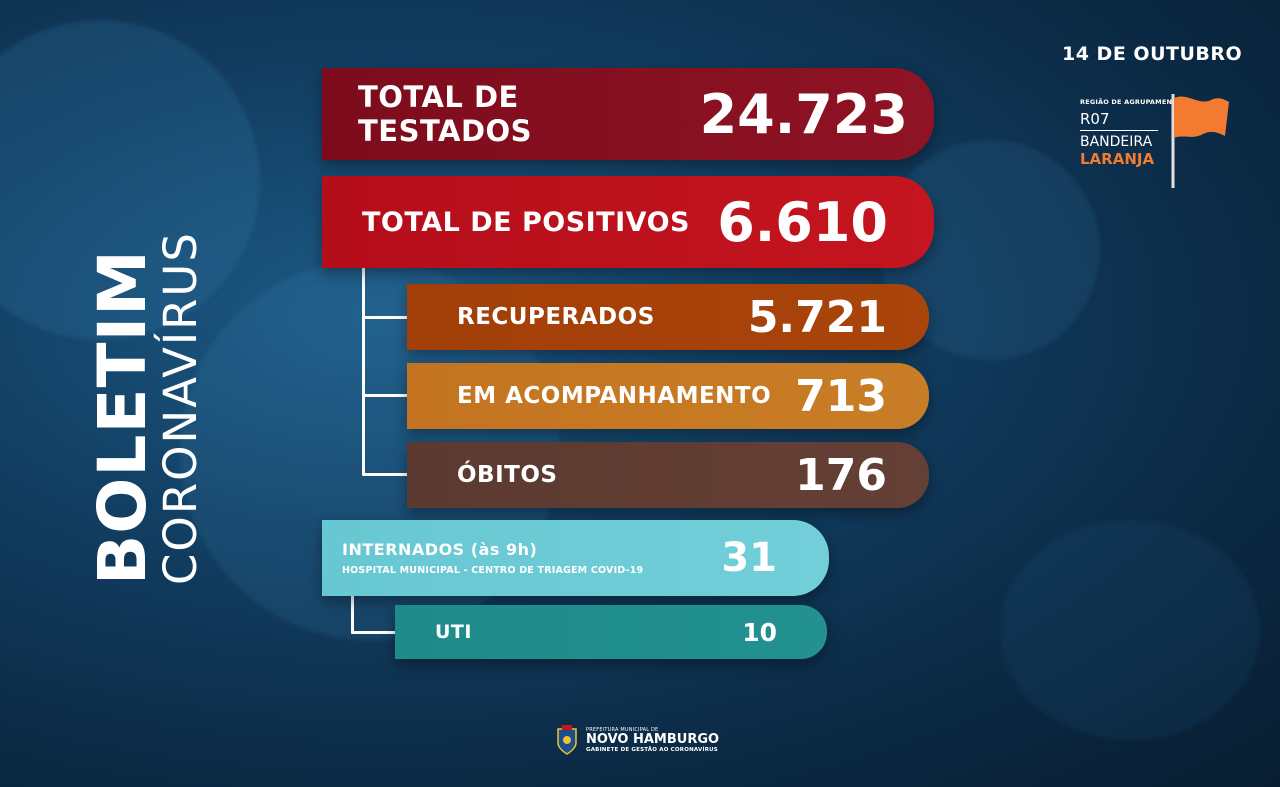 This screenshot has width=1280, height=787. I want to click on region-label: REGIÃO DE AGRUPAMENTO, so click(1131, 102).